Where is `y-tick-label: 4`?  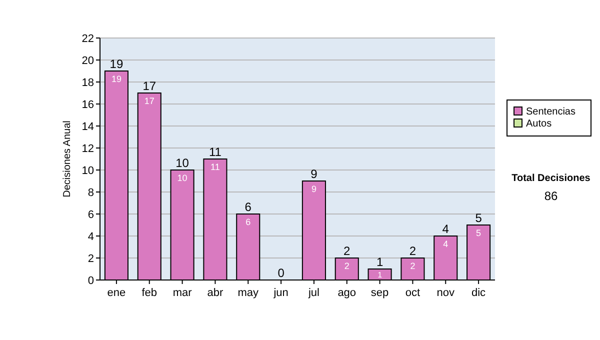
y-tick-label: 4 is located at coordinates (91, 236).